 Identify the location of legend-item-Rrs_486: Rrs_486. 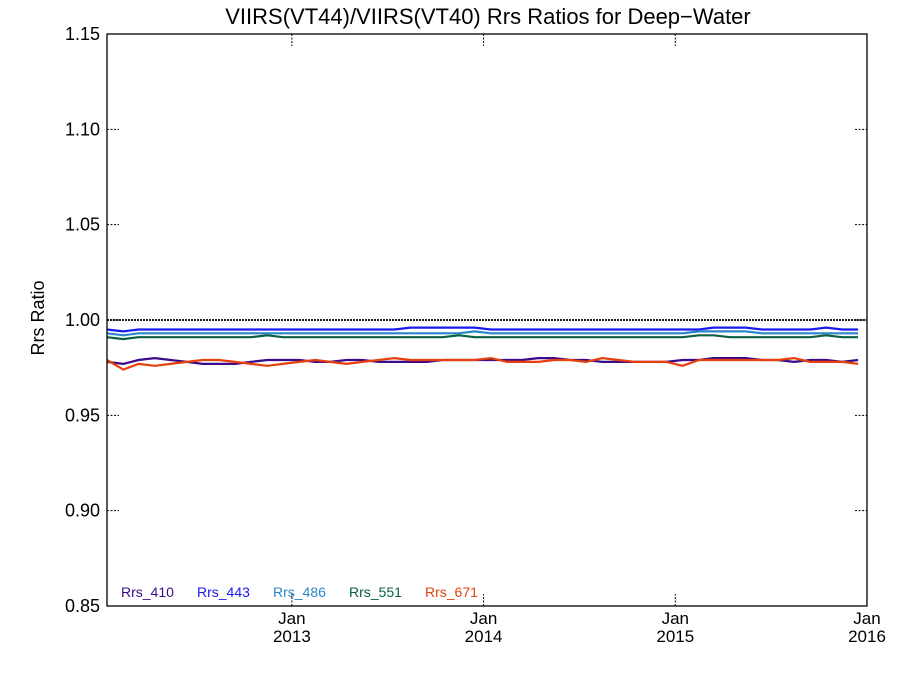
(299, 592).